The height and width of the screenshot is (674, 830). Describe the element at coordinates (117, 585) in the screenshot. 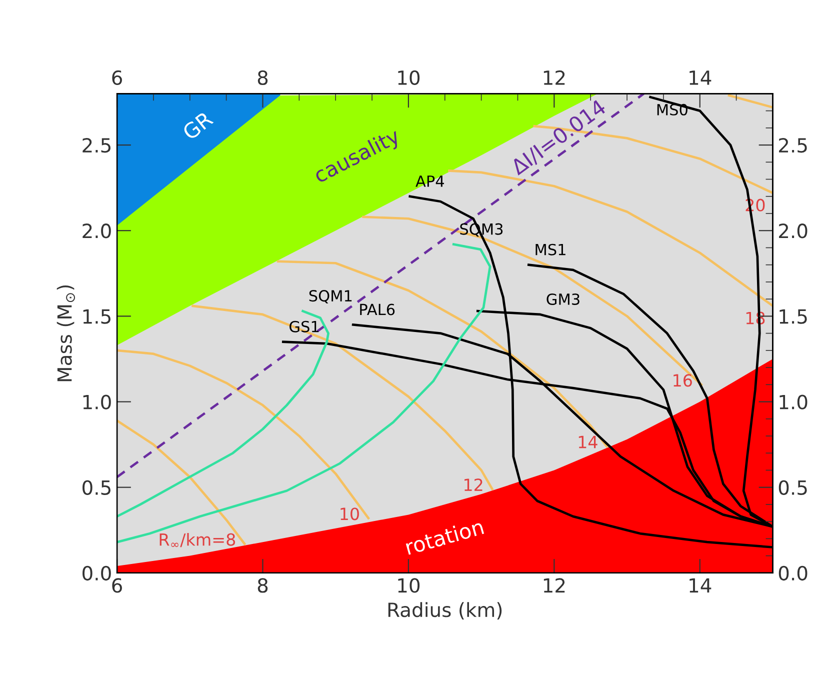

I see `x-tick-label: 6` at that location.